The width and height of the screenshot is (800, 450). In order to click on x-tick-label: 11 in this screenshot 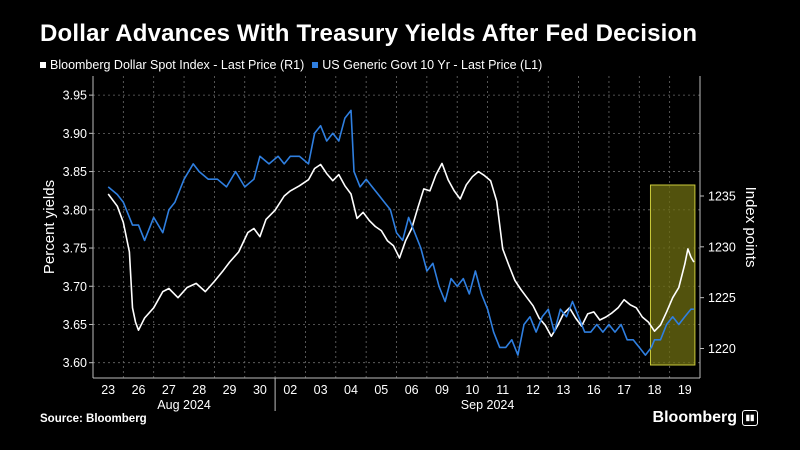, I will do `click(502, 390)`.